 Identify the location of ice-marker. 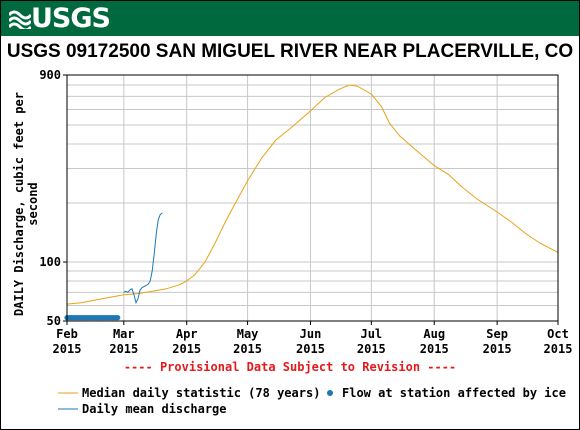
(118, 318).